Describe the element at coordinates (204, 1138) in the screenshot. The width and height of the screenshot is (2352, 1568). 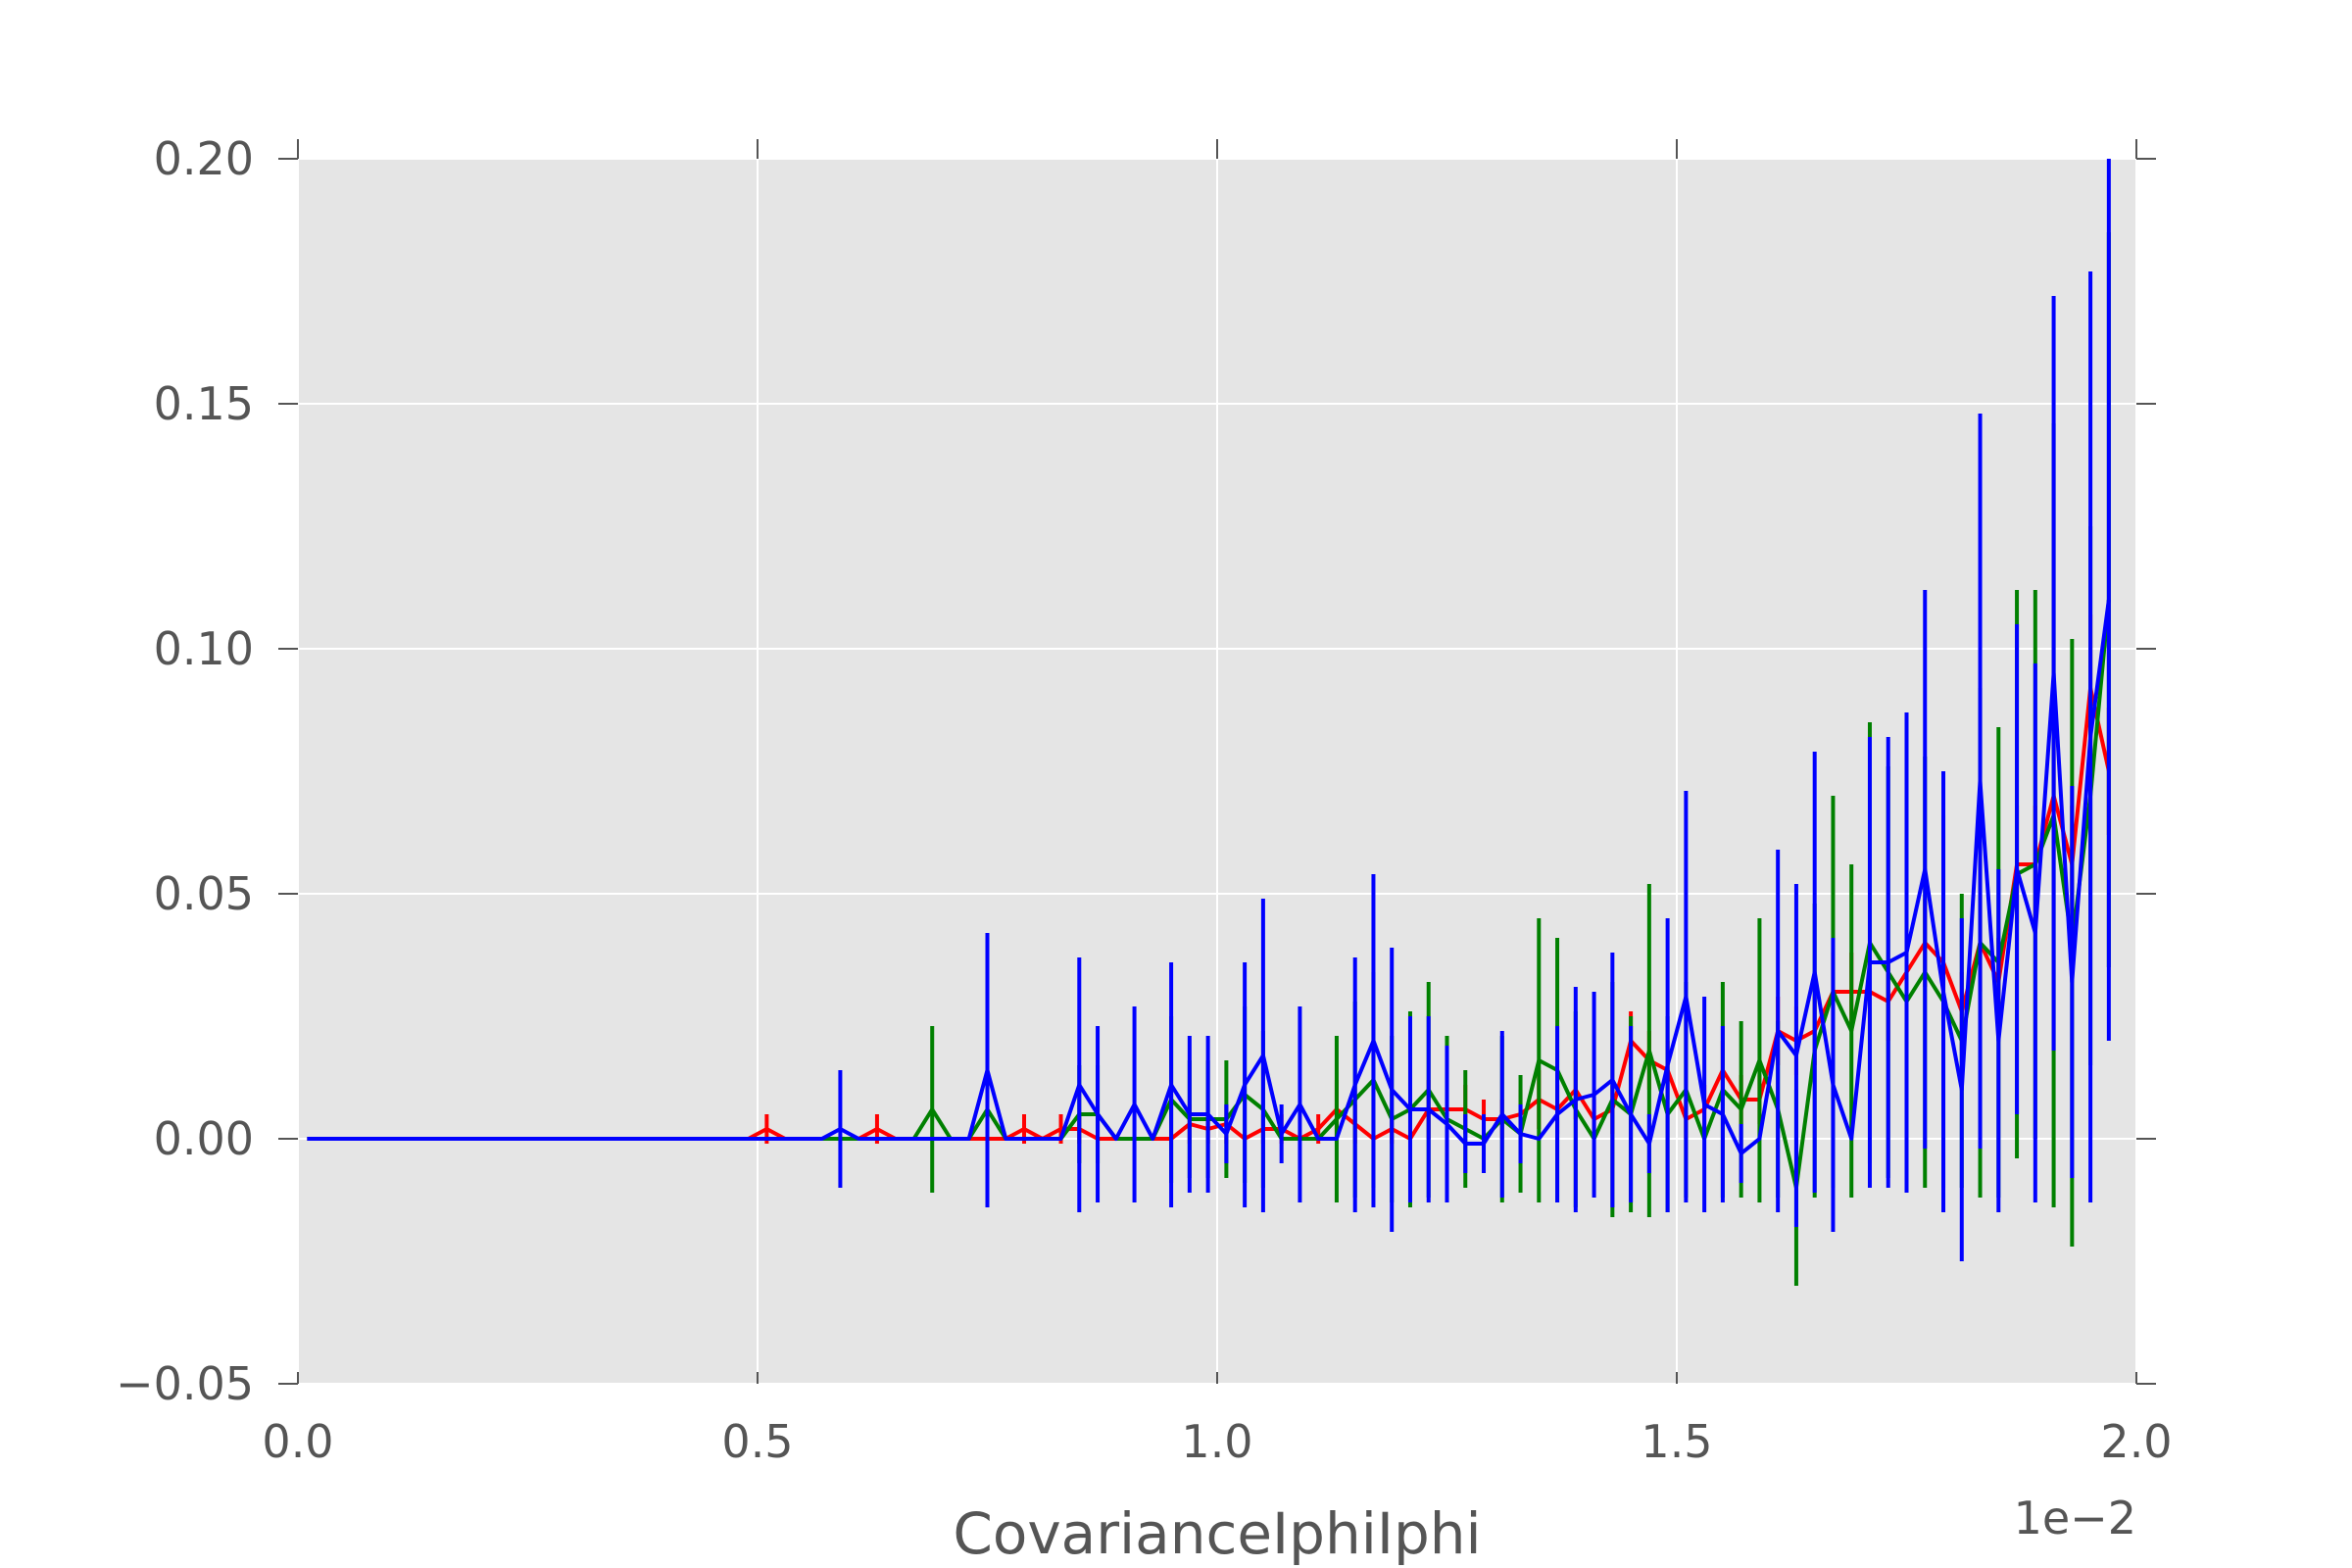
I see `y-tick-label: 0.00` at that location.